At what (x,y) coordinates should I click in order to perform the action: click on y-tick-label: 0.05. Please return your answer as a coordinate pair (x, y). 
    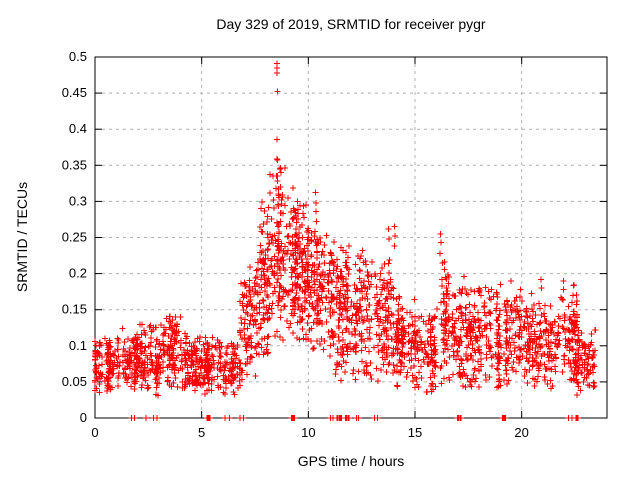
    Looking at the image, I should click on (74, 381).